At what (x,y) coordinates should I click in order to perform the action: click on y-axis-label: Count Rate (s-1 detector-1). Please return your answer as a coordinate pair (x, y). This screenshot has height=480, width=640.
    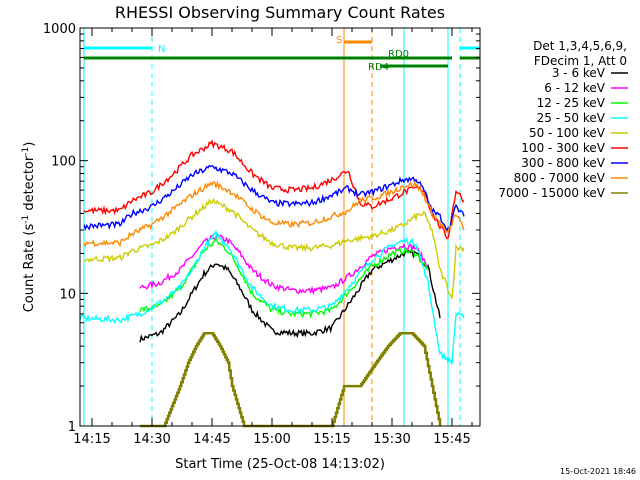
    Looking at the image, I should click on (29, 227).